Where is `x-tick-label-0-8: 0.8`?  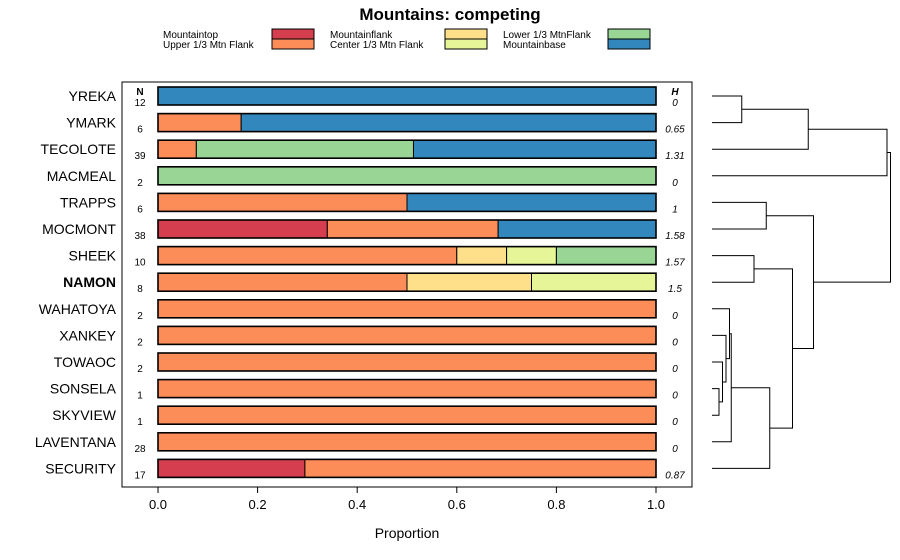 x-tick-label-0-8: 0.8 is located at coordinates (556, 504).